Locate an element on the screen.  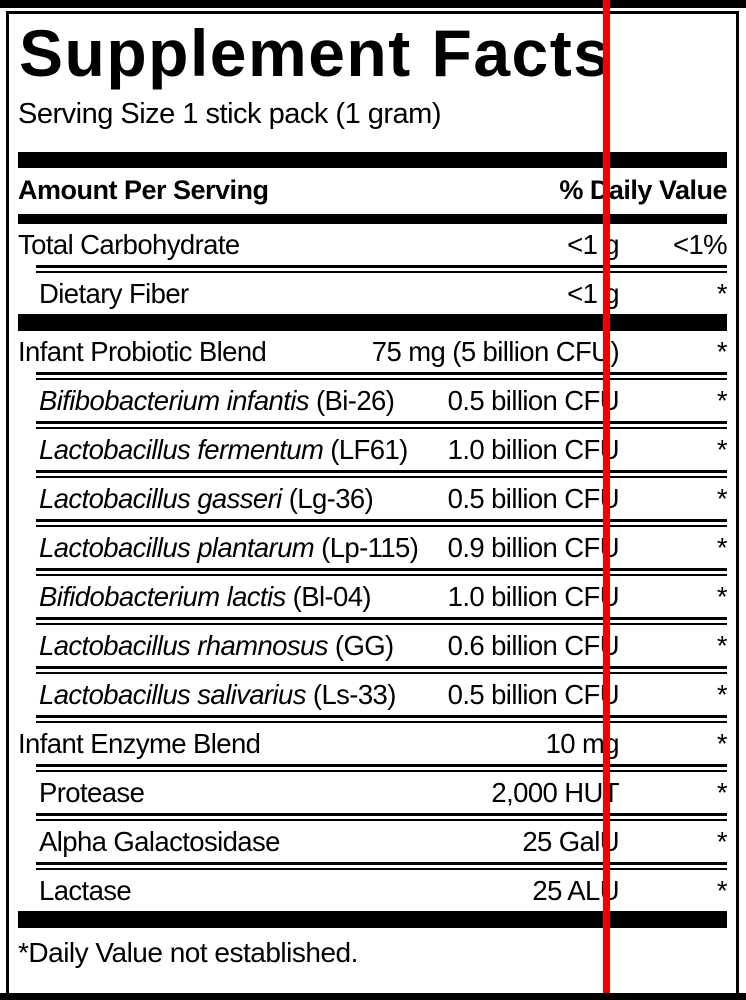
red-marker-line is located at coordinates (606, 496).